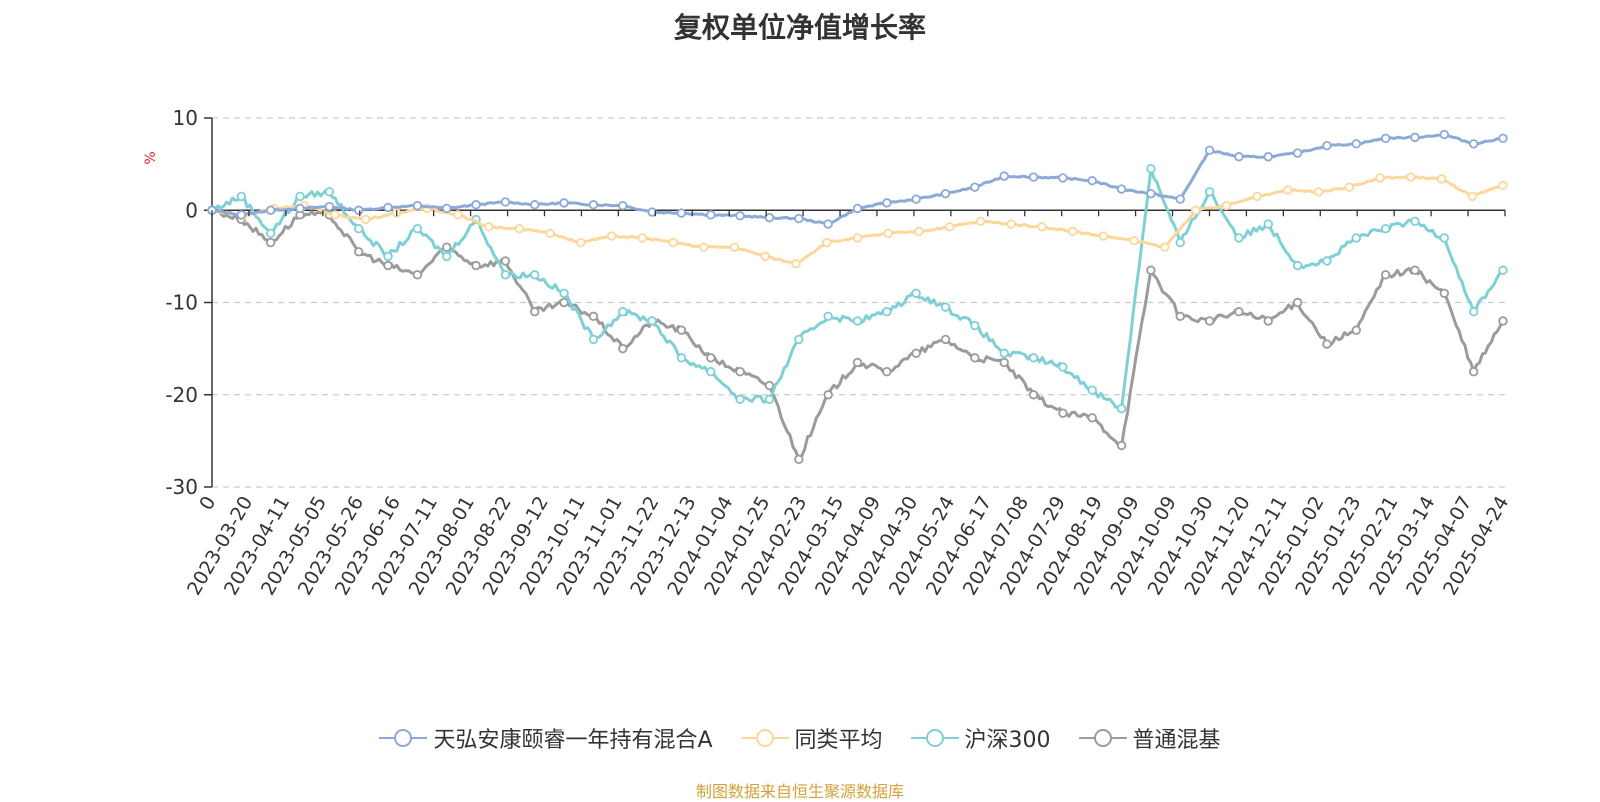  What do you see at coordinates (546, 738) in the screenshot?
I see `legend-item-fund: 天弘安康颐睿一年持有混合A` at bounding box center [546, 738].